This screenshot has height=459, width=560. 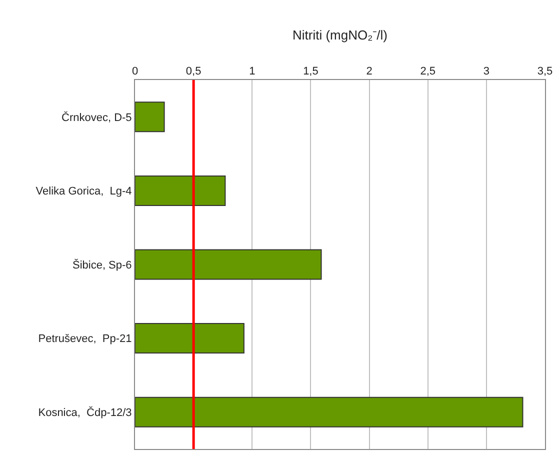 I want to click on x-tick-label: 0,5, so click(x=194, y=72).